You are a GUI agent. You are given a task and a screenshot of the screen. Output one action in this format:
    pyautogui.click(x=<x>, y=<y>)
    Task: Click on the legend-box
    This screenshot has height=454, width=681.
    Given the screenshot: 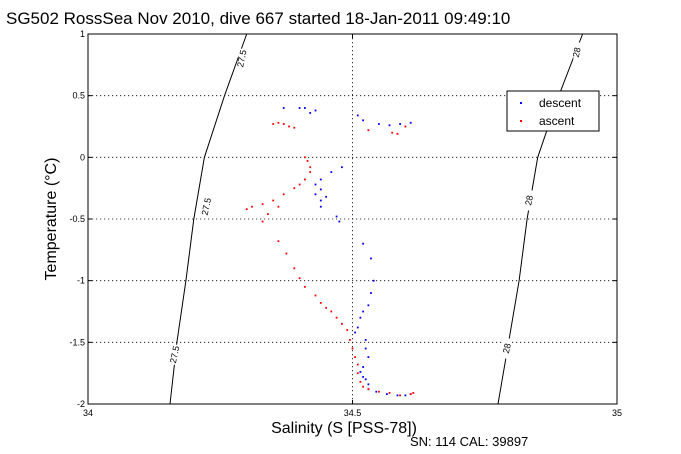 What is the action you would take?
    pyautogui.click(x=553, y=111)
    